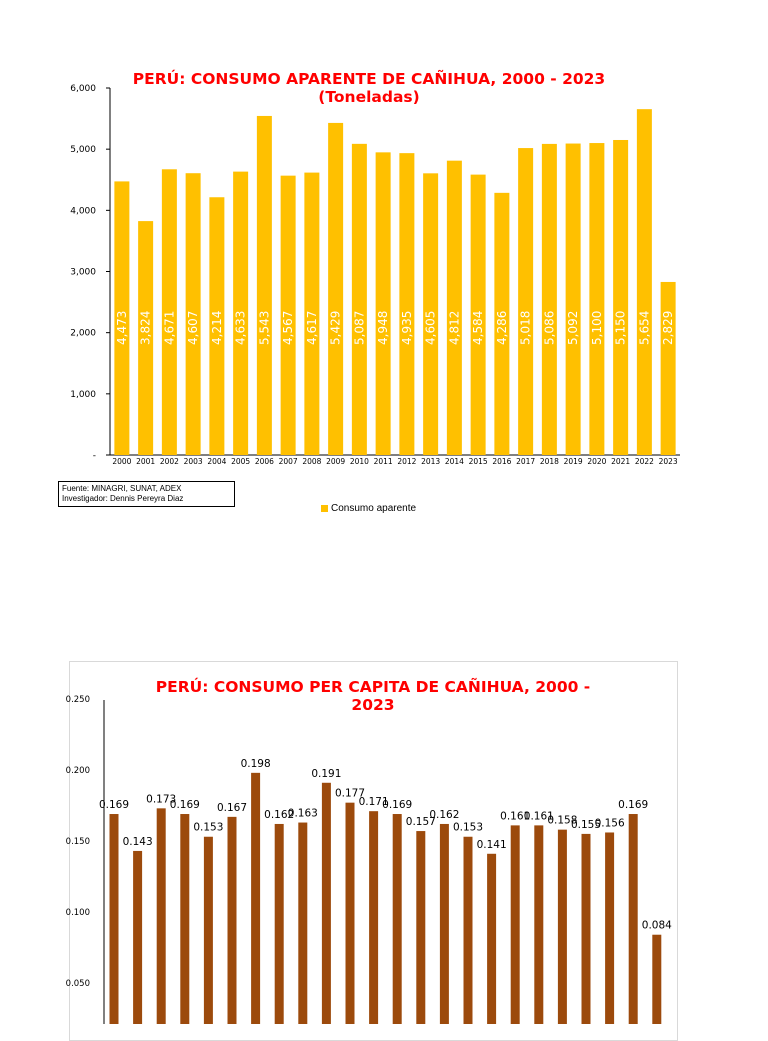  Describe the element at coordinates (421, 822) in the screenshot. I see `chart2-data-label: 0.157` at that location.